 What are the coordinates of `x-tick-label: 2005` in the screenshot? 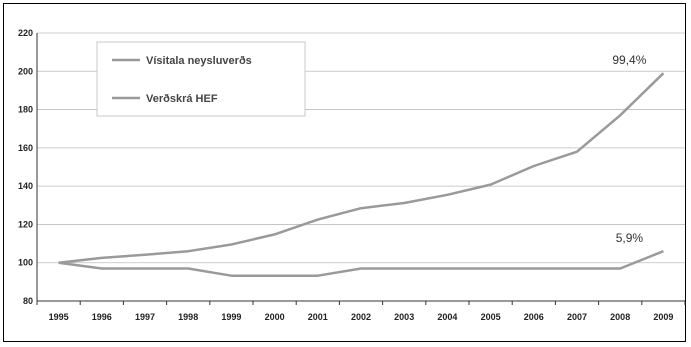 It's located at (491, 317).